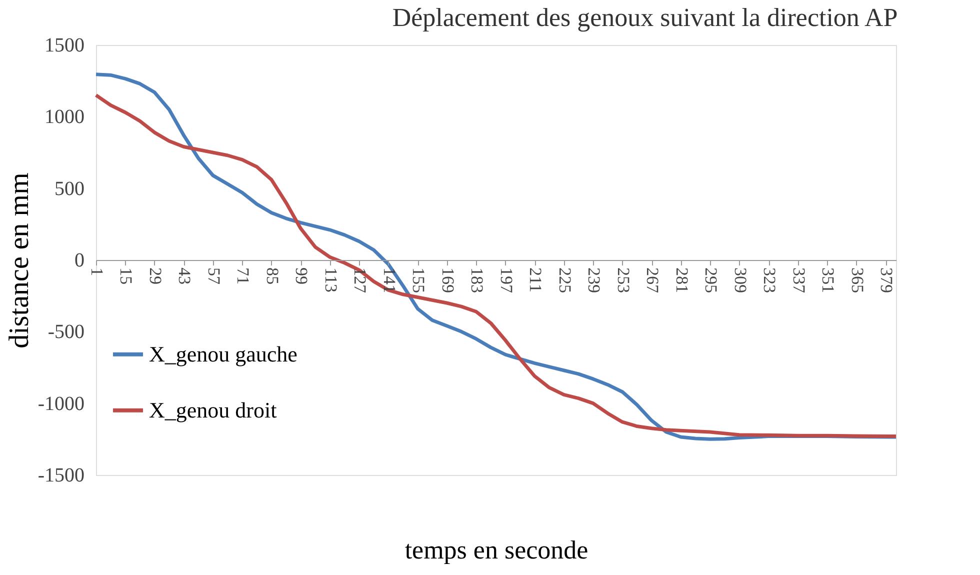 The width and height of the screenshot is (980, 575). What do you see at coordinates (360, 281) in the screenshot?
I see `x-tick-label: 127` at bounding box center [360, 281].